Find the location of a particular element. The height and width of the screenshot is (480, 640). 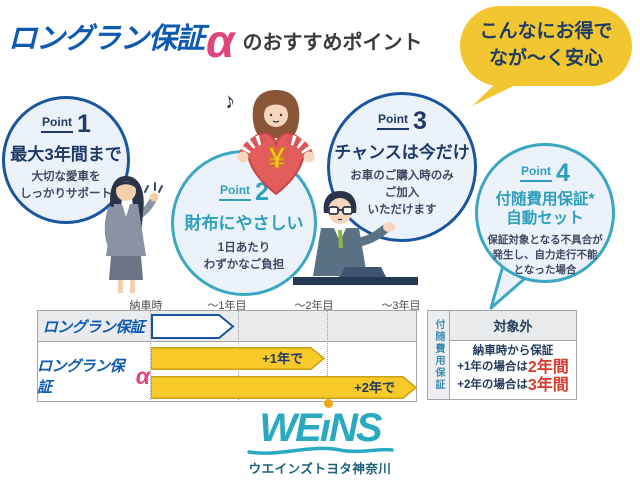

title-suffix: のおすすめポイント is located at coordinates (332, 42).